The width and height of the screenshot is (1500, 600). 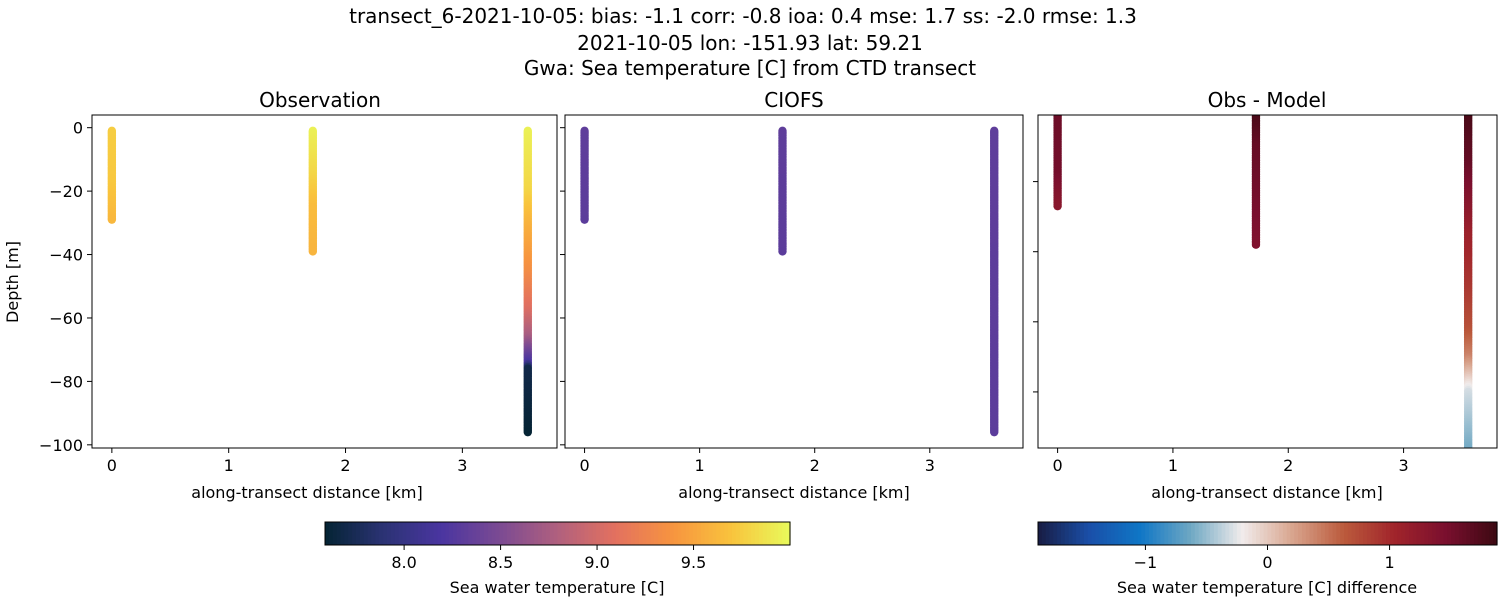 I want to click on cast-points, so click(x=789, y=281).